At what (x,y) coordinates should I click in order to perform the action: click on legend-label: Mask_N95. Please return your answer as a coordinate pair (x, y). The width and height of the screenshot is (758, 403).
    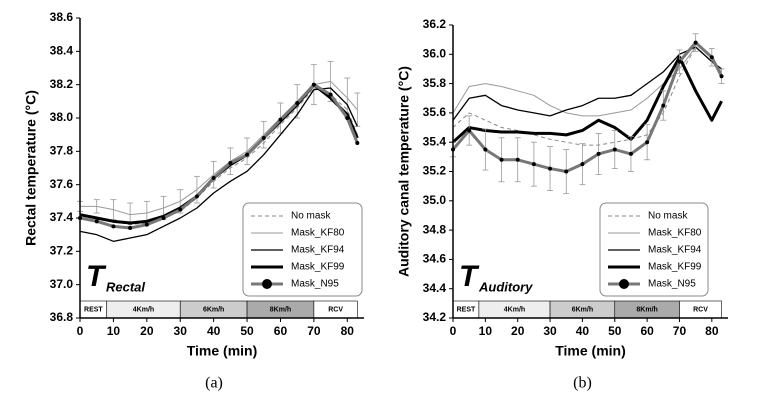
    Looking at the image, I should click on (672, 284).